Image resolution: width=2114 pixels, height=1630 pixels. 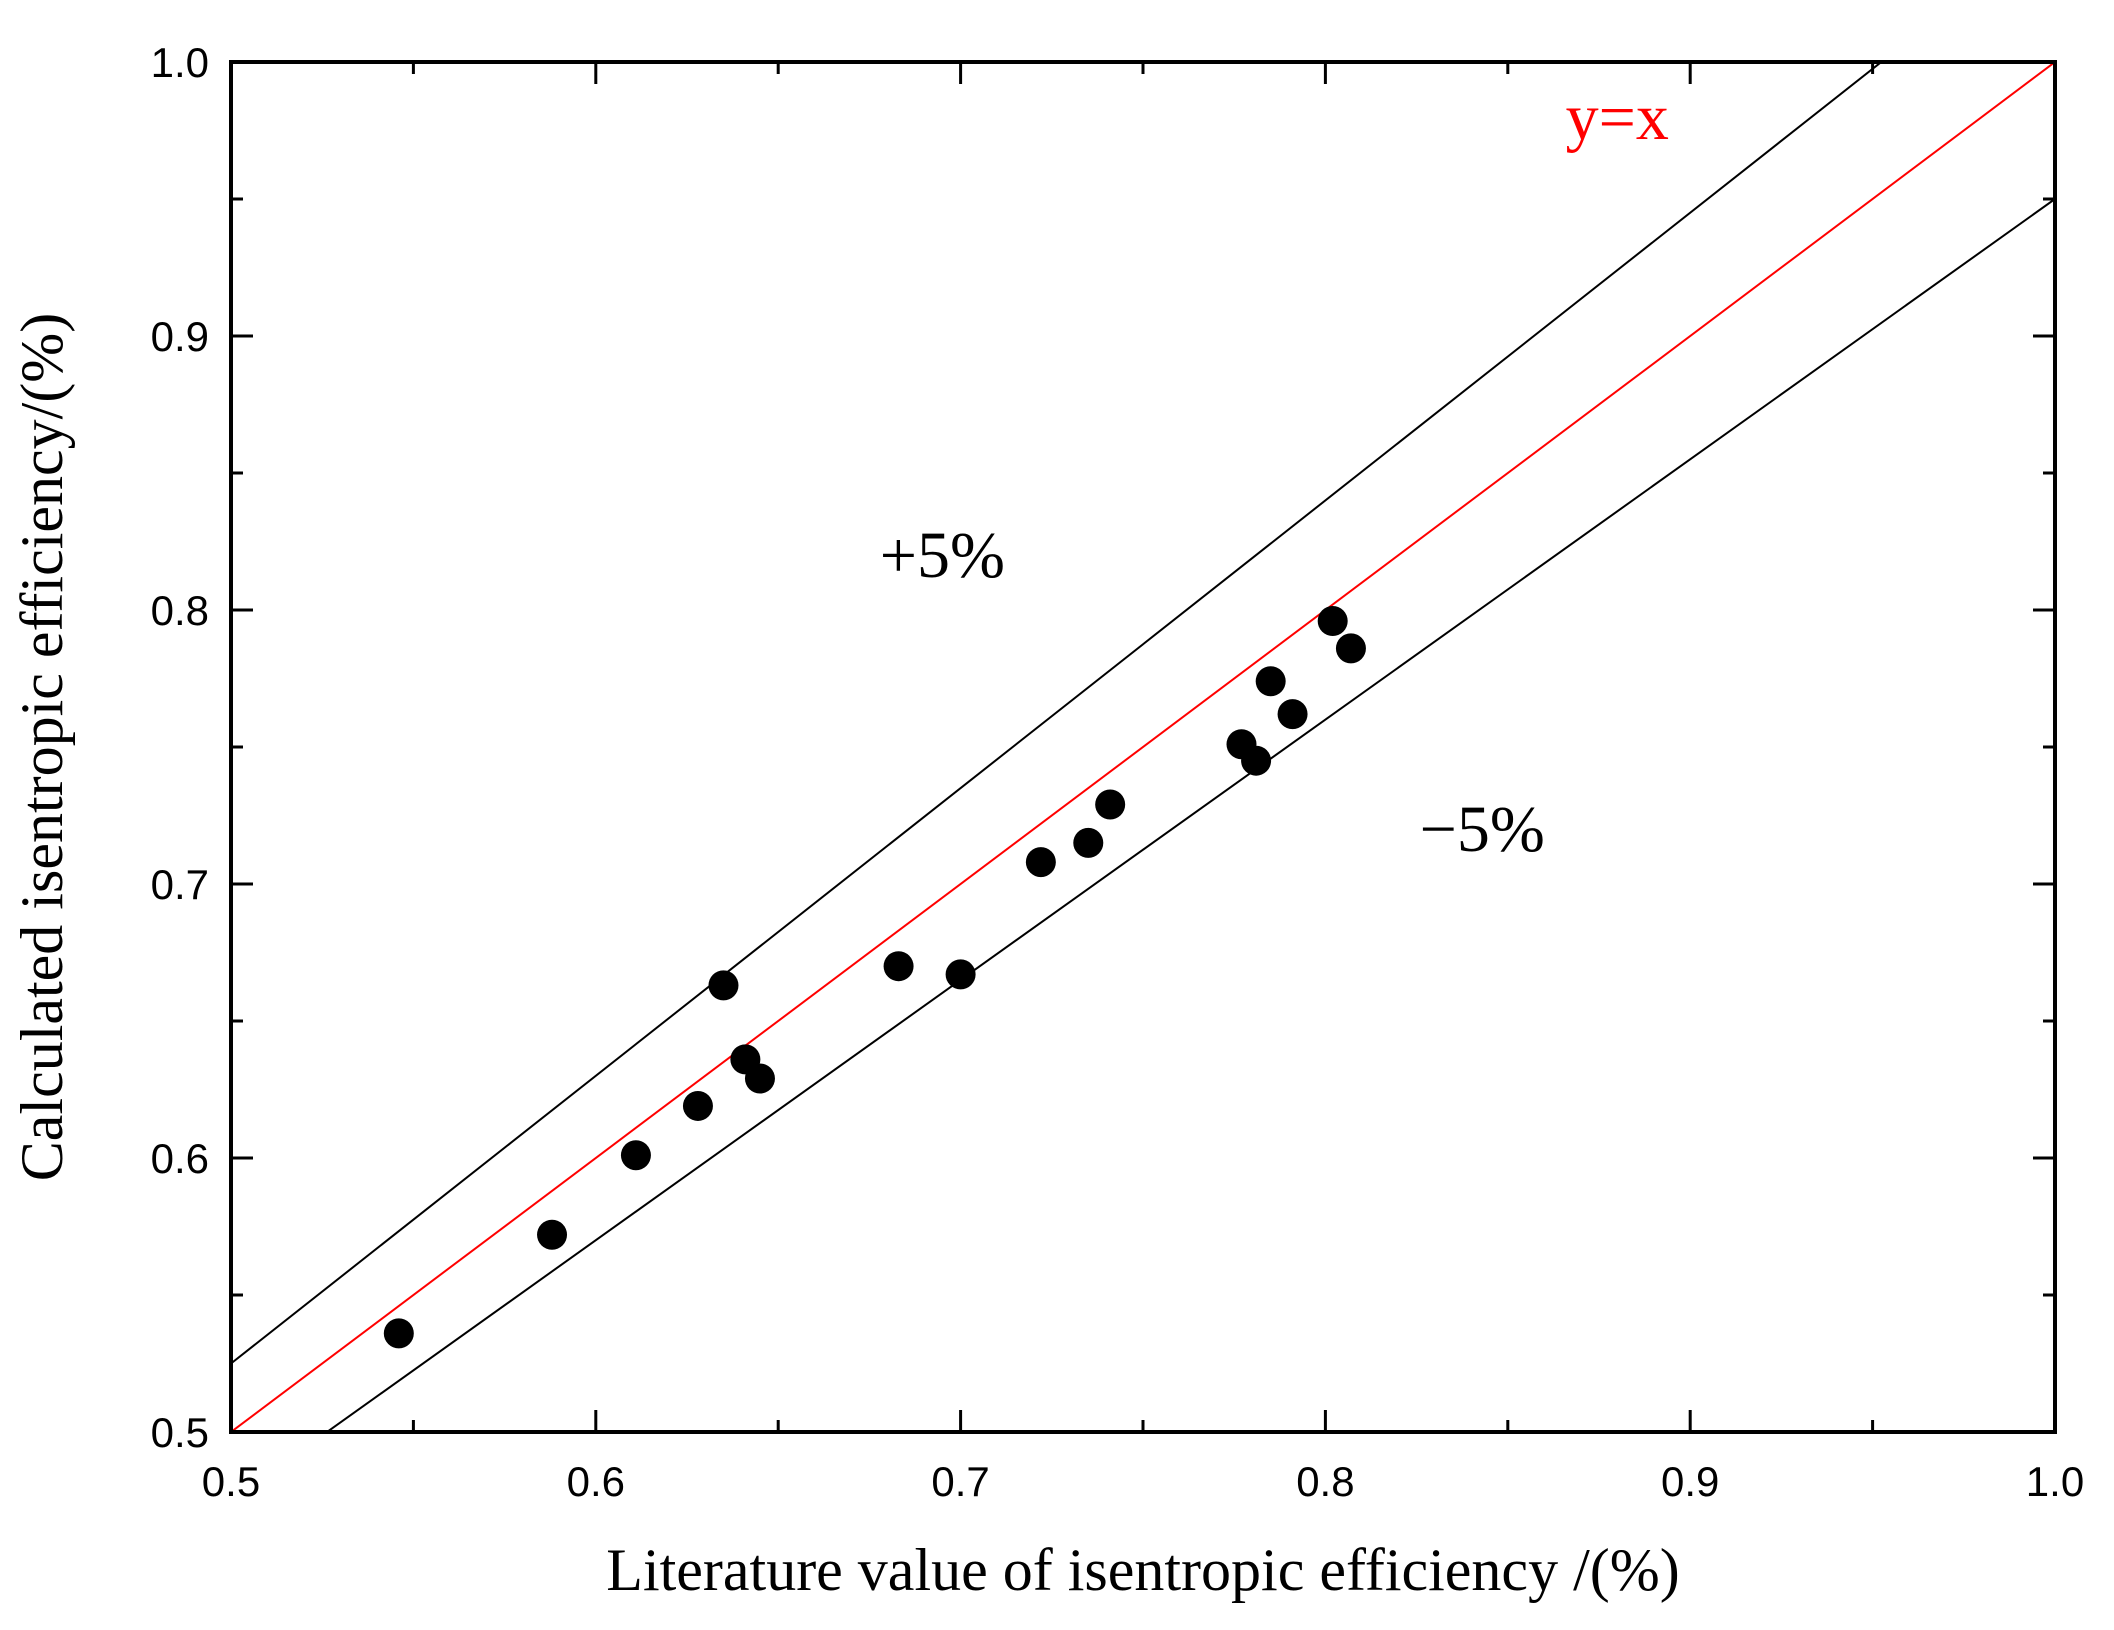 I want to click on y-axis-title: Calculated isentropic efficiency/(%), so click(x=42, y=747).